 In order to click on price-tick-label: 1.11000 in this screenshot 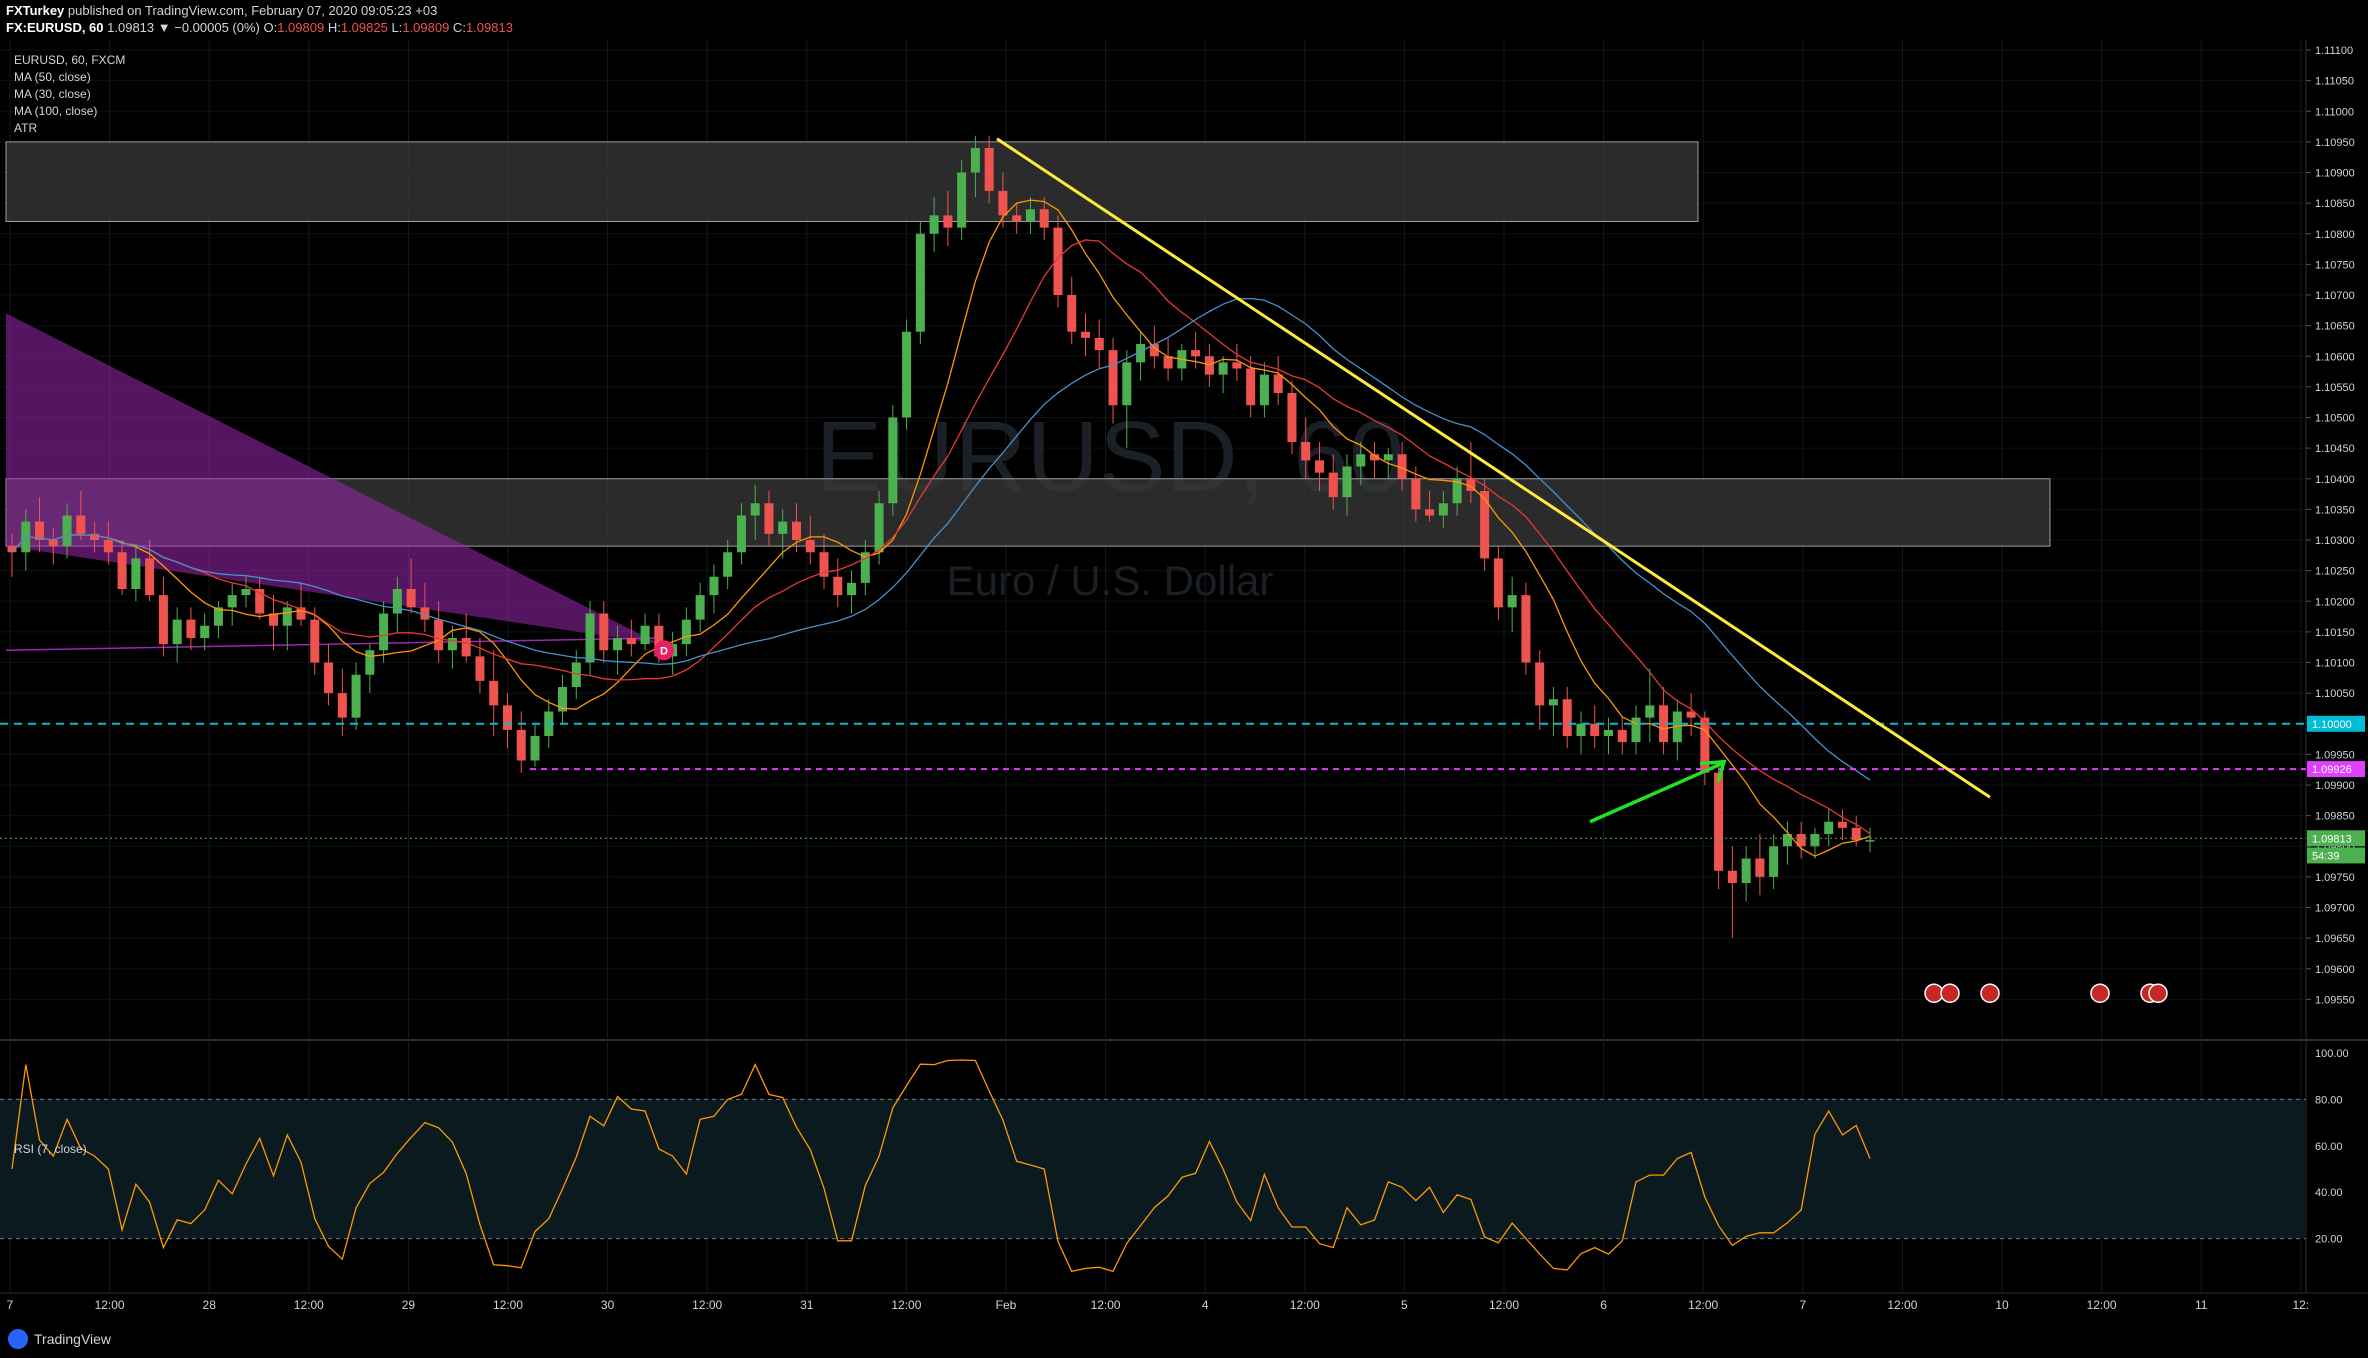, I will do `click(2334, 112)`.